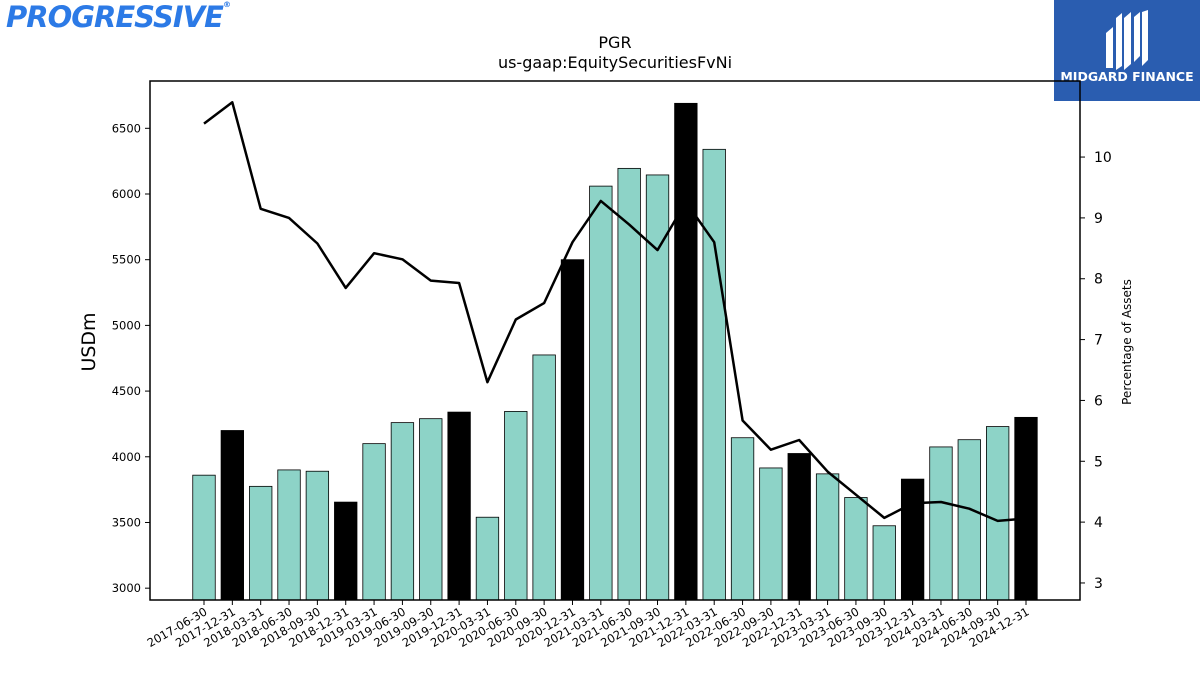 This screenshot has height=675, width=1200. I want to click on y-tick-label: 6500, so click(126, 128).